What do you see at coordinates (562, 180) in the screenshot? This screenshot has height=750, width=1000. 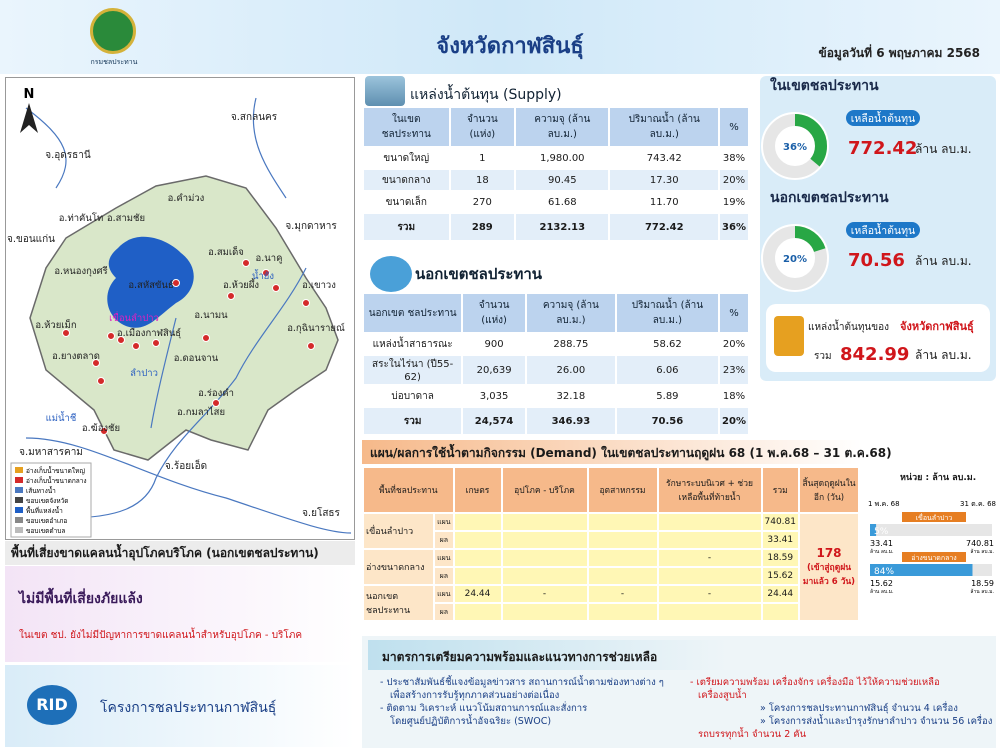 I see `cell: 90.45` at bounding box center [562, 180].